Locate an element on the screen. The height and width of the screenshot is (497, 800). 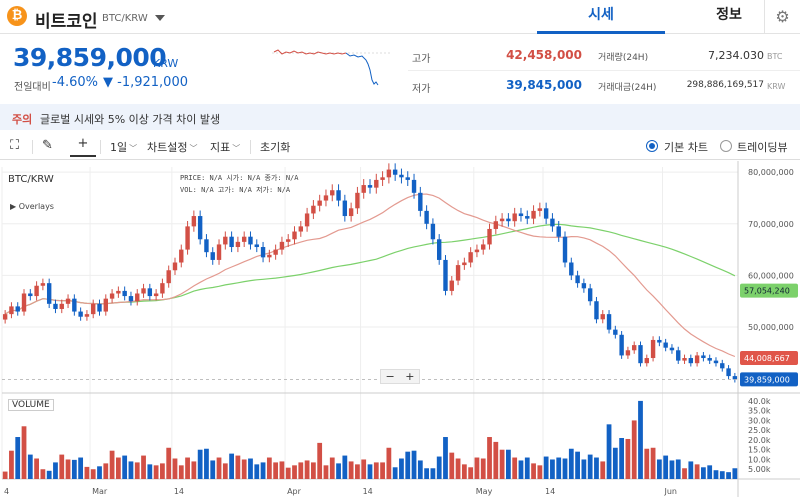
ohlc-readout-line2: VOL: N/A 고가: N/A 저가: N/A is located at coordinates (235, 190).